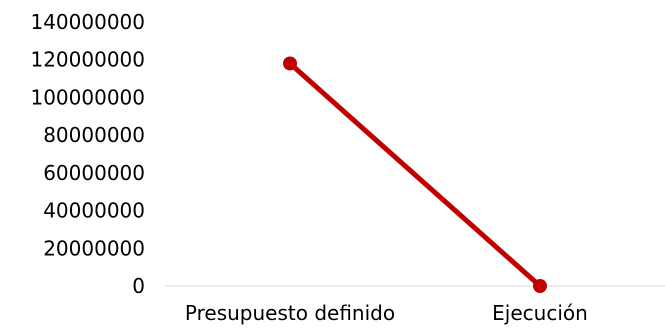 This screenshot has height=333, width=665. I want to click on y-tick-label: 80000000, so click(94, 135).